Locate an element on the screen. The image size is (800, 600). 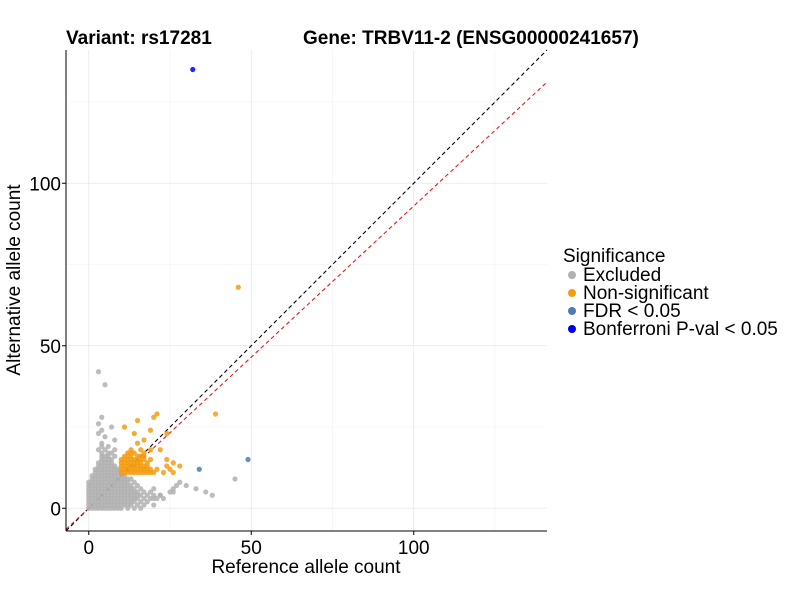
series-non-significant is located at coordinates (179, 380).